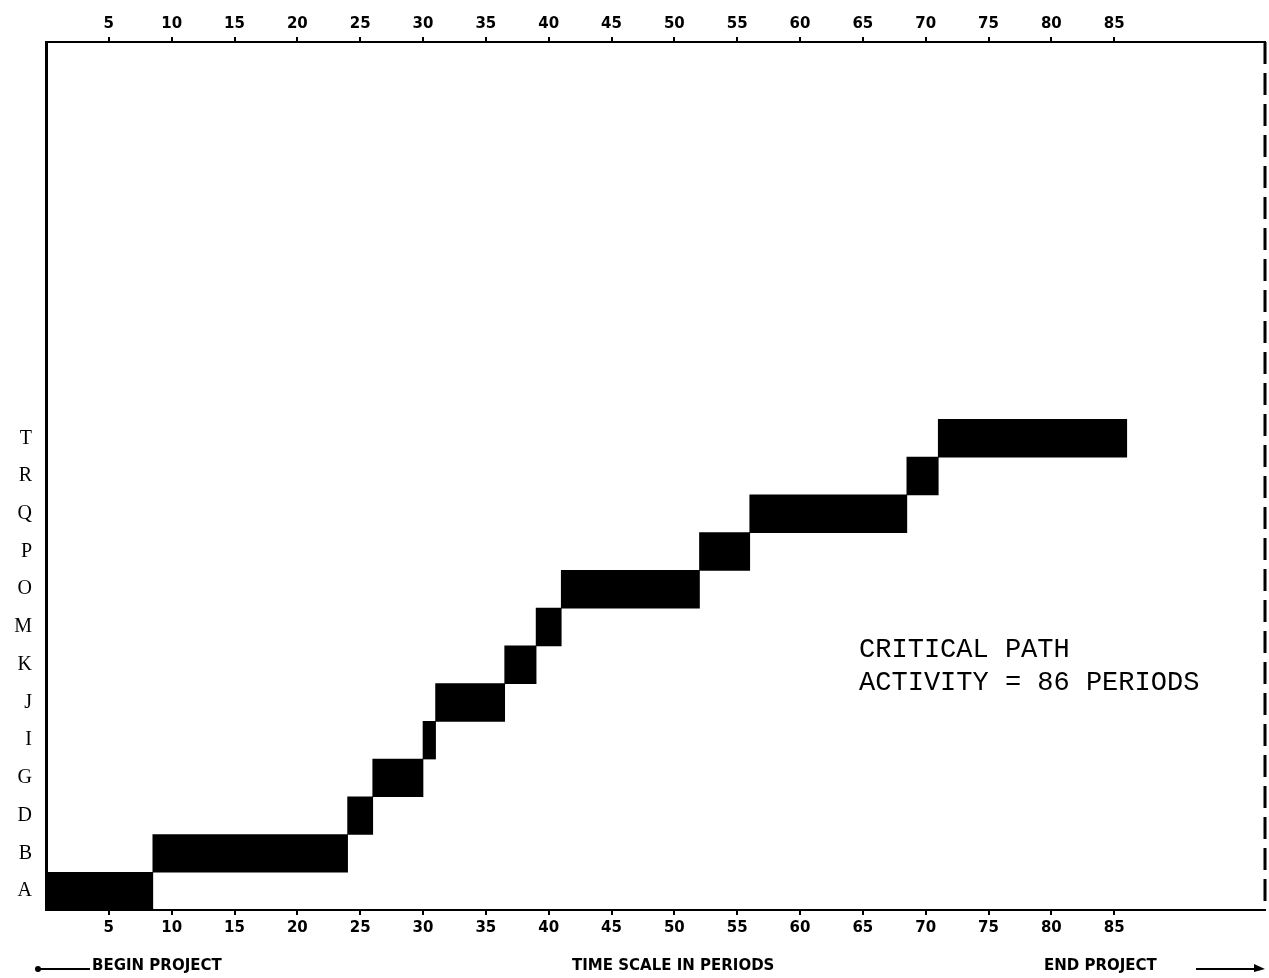  What do you see at coordinates (737, 22) in the screenshot?
I see `x-tick-label: 55` at bounding box center [737, 22].